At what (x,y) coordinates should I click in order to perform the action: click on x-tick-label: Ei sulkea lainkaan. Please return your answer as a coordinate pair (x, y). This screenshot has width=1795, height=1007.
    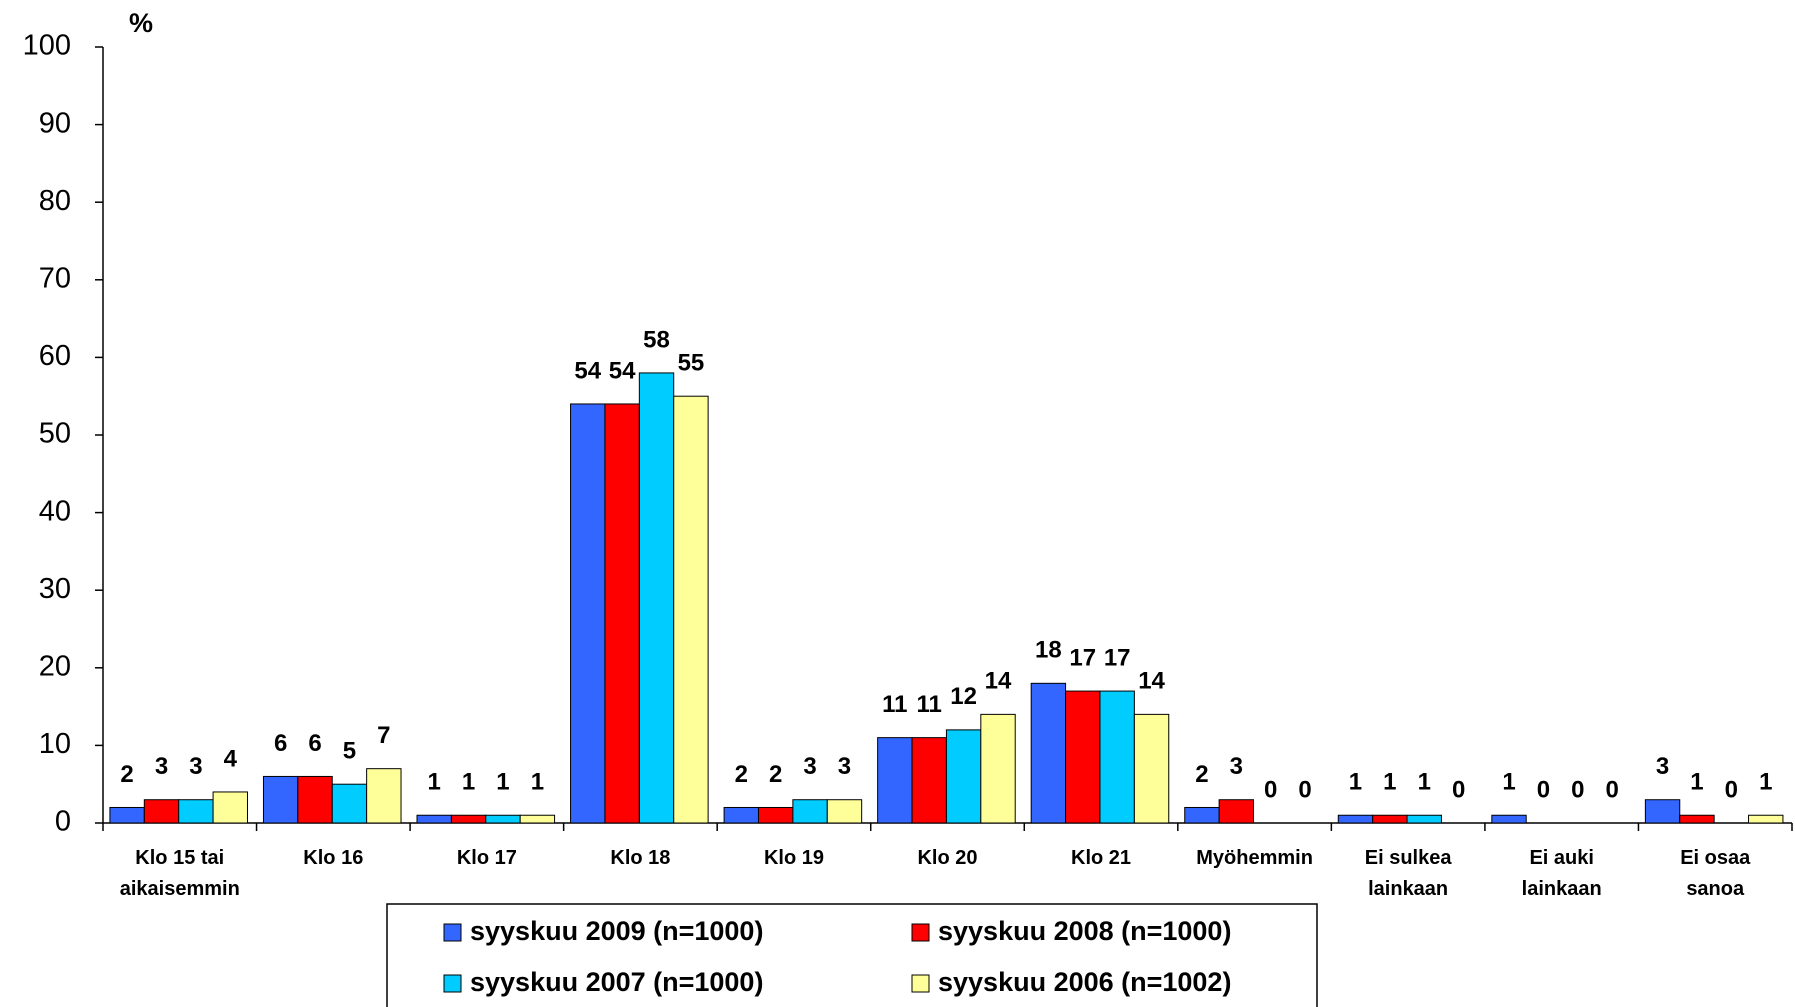
    Looking at the image, I should click on (1409, 873).